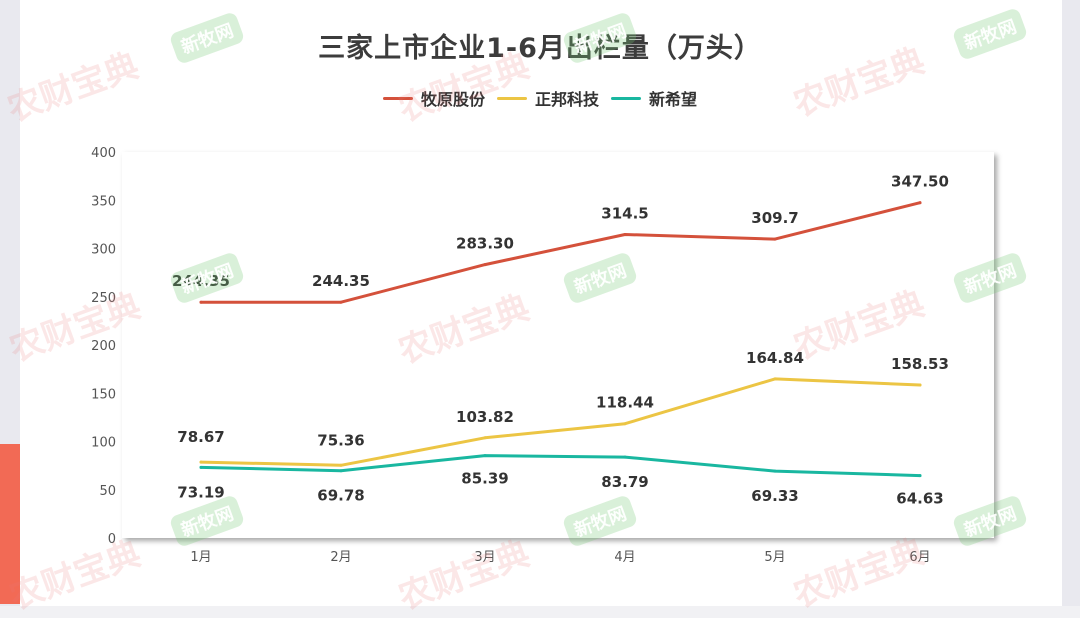  What do you see at coordinates (624, 557) in the screenshot?
I see `x-tick-label: 4月` at bounding box center [624, 557].